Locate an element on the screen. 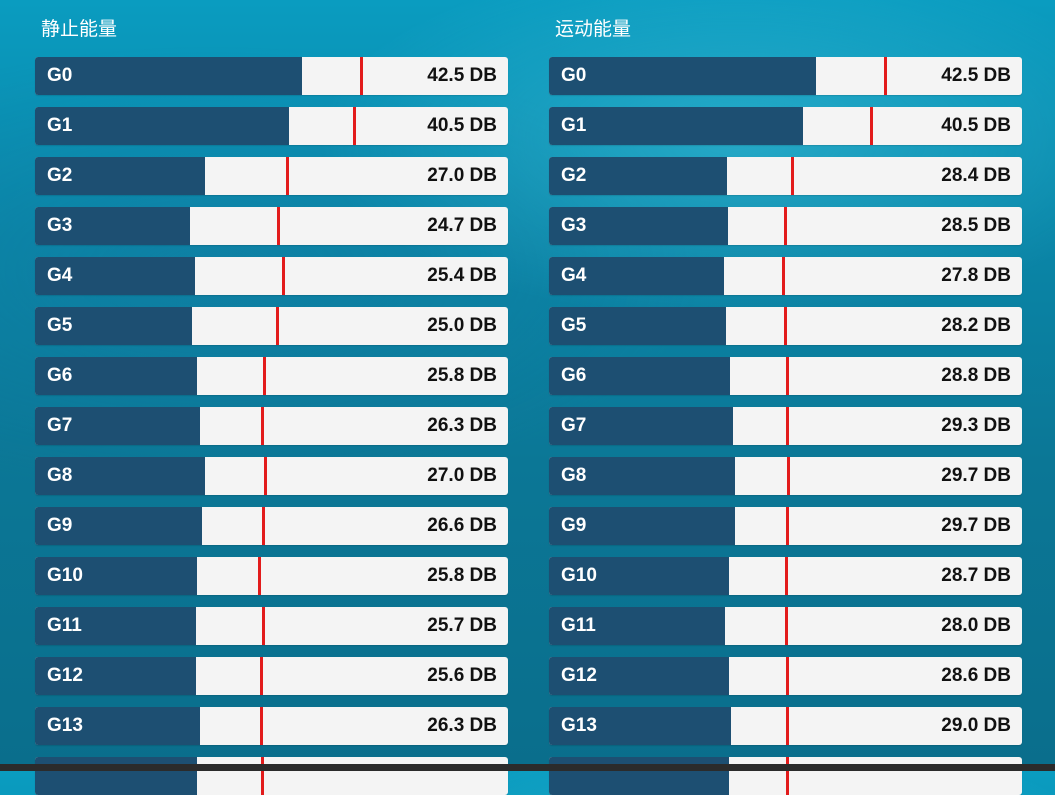 The image size is (1055, 795). energy-value: 29.3 DB is located at coordinates (976, 425).